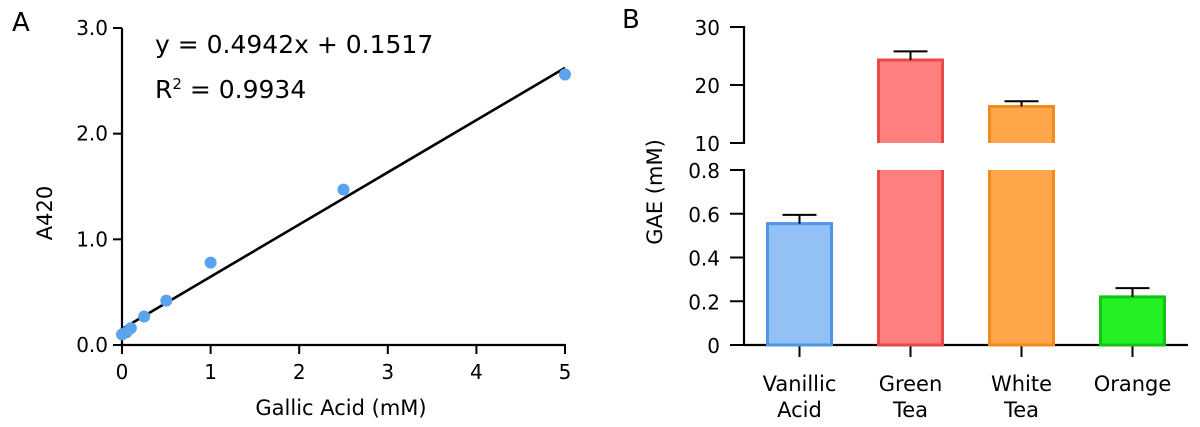 Image resolution: width=1200 pixels, height=427 pixels. What do you see at coordinates (655, 192) in the screenshot?
I see `y-axis-label-b: GAE (mM)` at bounding box center [655, 192].